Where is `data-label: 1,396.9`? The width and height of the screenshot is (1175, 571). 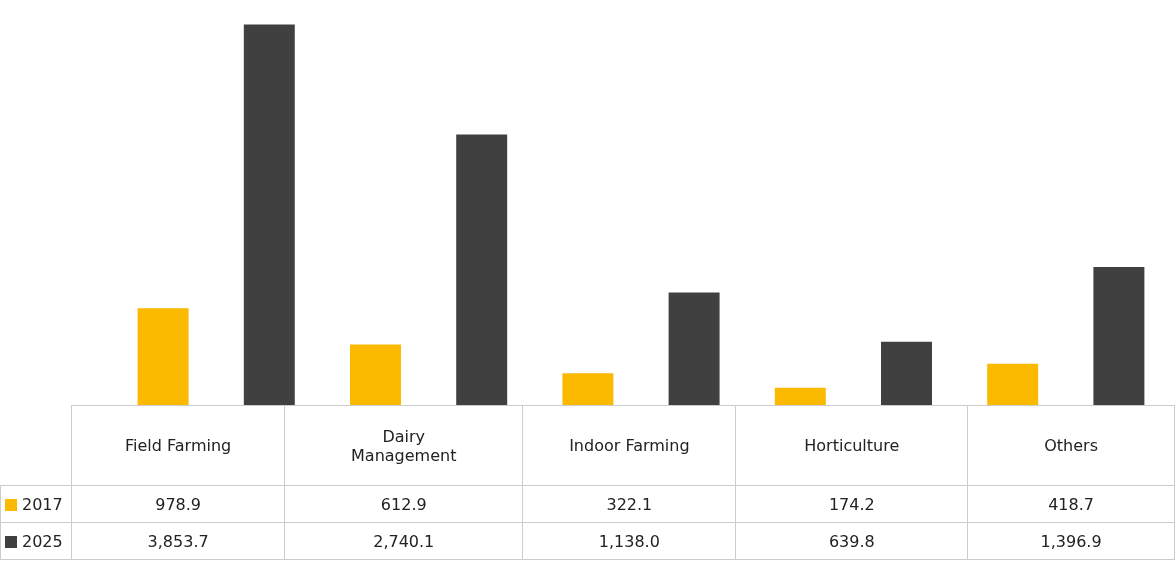
data-label: 1,396.9 is located at coordinates (1071, 541).